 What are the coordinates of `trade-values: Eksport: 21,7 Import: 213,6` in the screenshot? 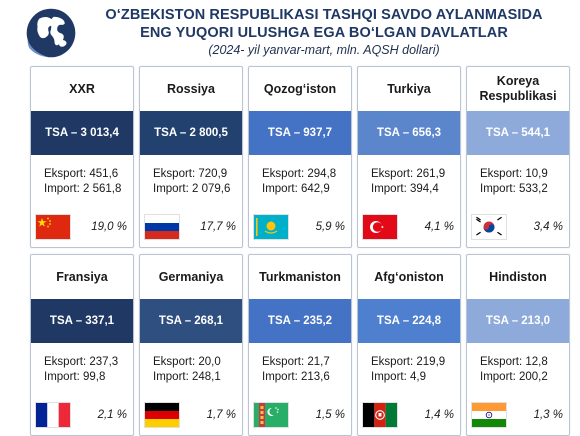 It's located at (300, 369).